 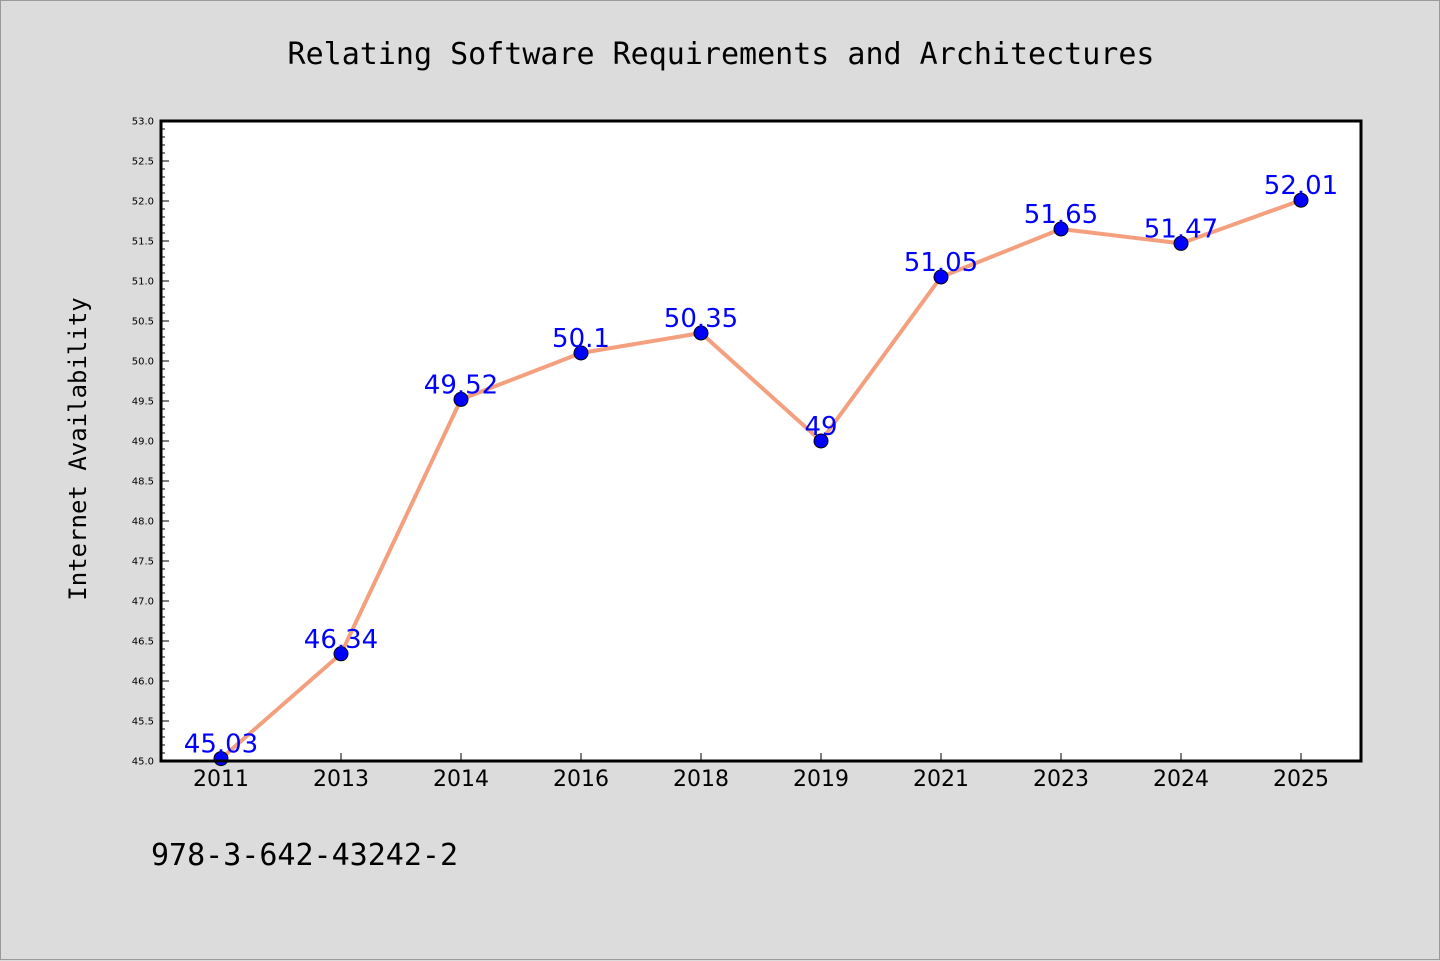 I want to click on x-tick-label: 2013, so click(x=341, y=779).